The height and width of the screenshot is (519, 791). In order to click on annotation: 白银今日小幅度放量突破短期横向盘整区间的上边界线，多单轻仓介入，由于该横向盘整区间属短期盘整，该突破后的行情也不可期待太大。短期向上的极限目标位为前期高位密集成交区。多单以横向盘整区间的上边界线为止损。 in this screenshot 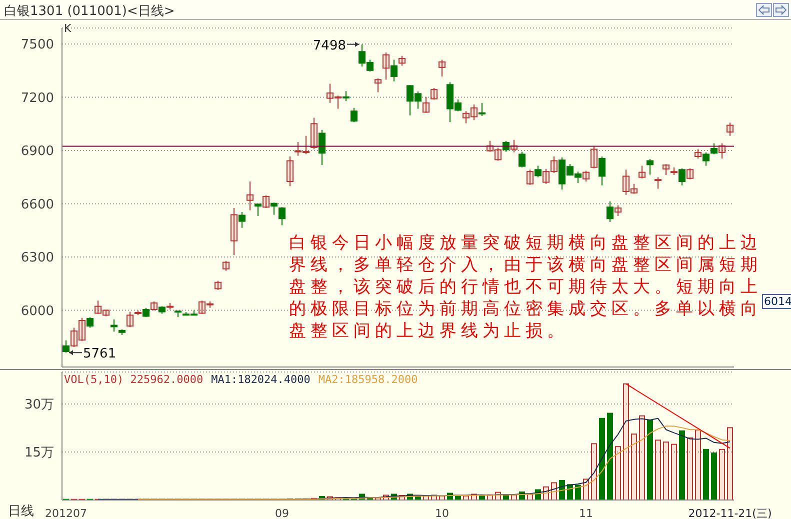, I will do `click(525, 287)`.